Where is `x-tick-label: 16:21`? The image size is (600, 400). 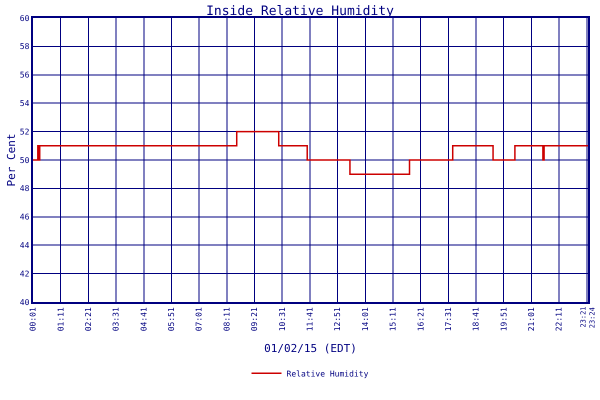
x-tick-label: 16:21 is located at coordinates (421, 319).